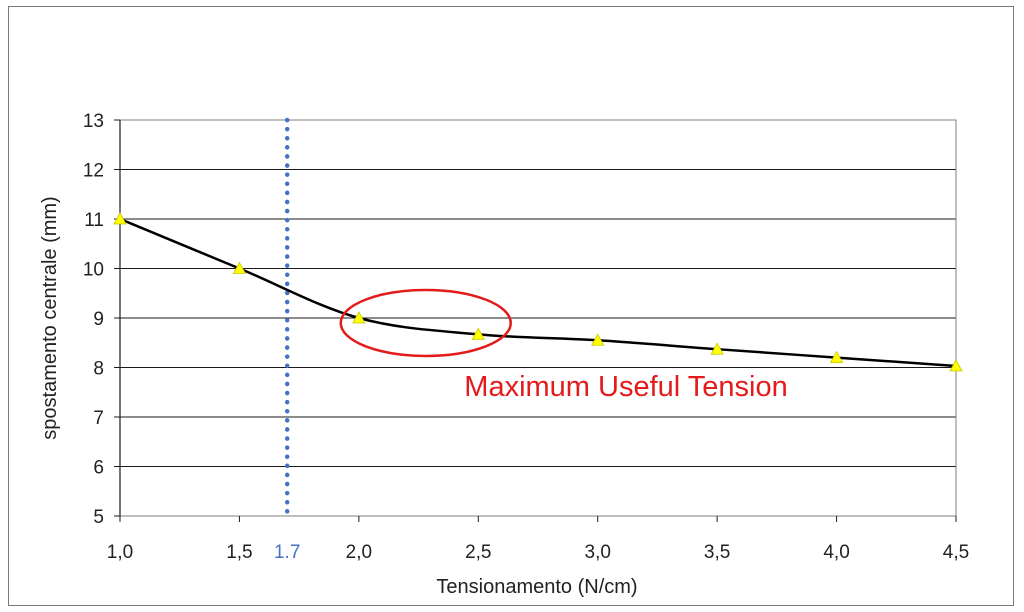  What do you see at coordinates (239, 552) in the screenshot?
I see `x-tick-label: 1,5` at bounding box center [239, 552].